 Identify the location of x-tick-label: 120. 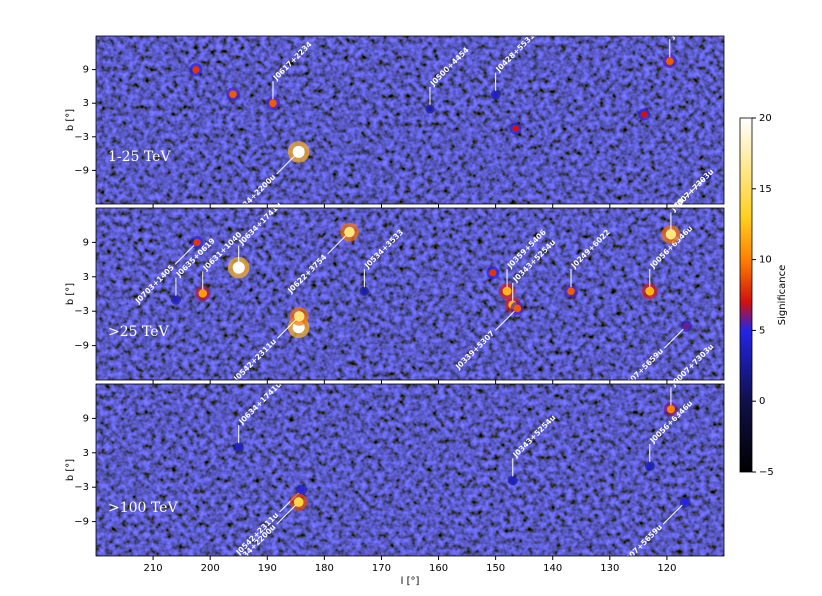
(666, 568).